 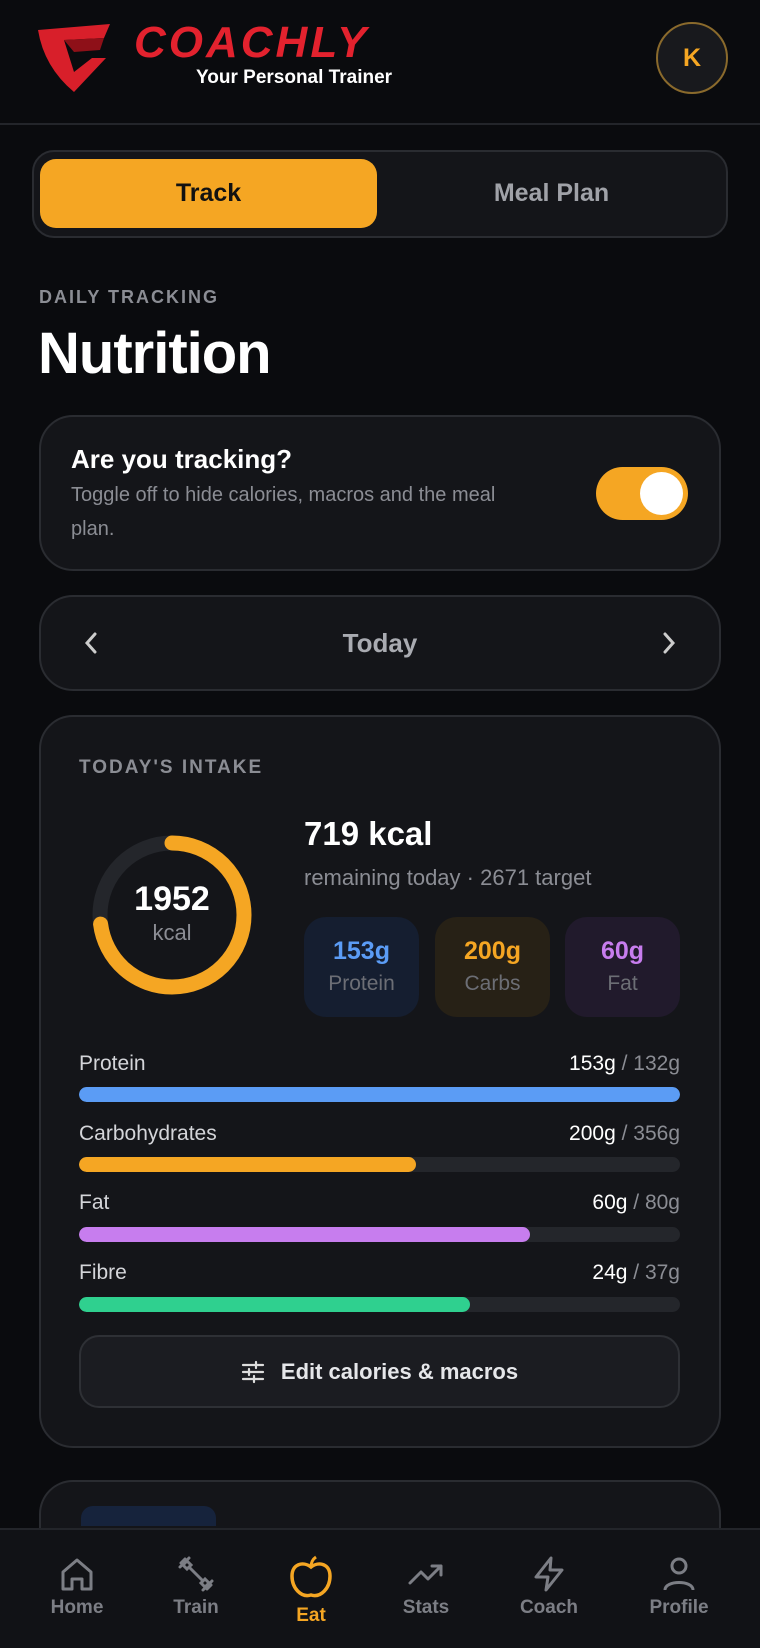 What do you see at coordinates (129, 297) in the screenshot?
I see `eyebrow: DAILY TRACKING` at bounding box center [129, 297].